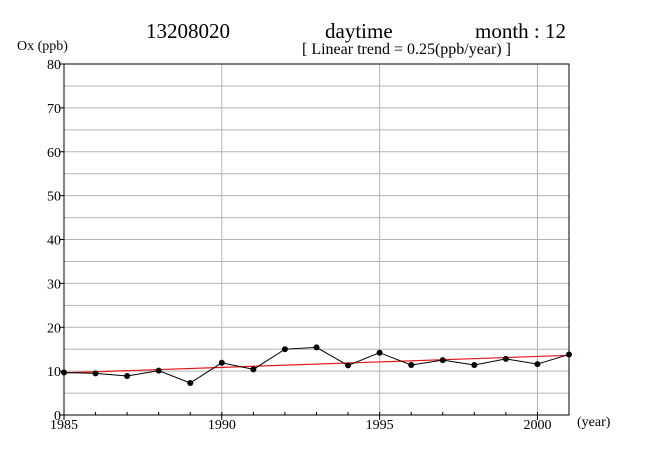 The height and width of the screenshot is (459, 650). I want to click on y-tick-label: 10, so click(54, 372).